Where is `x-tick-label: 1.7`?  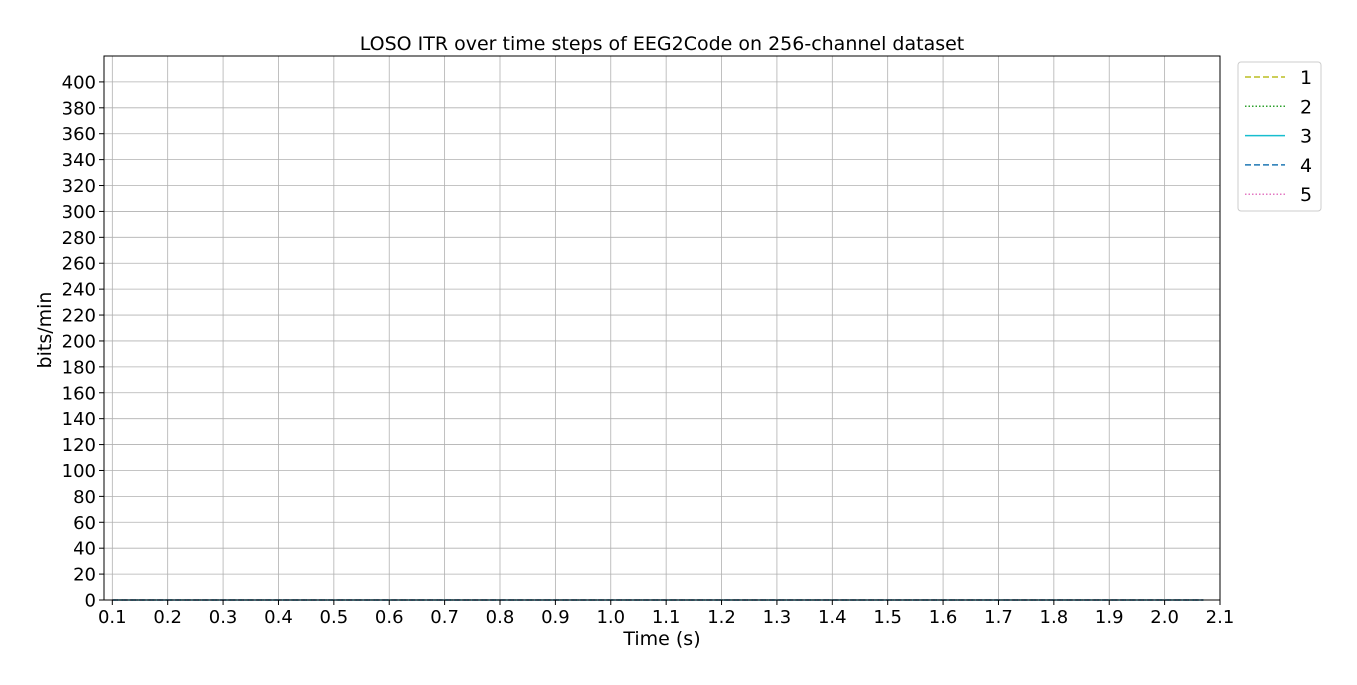
x-tick-label: 1.7 is located at coordinates (998, 617).